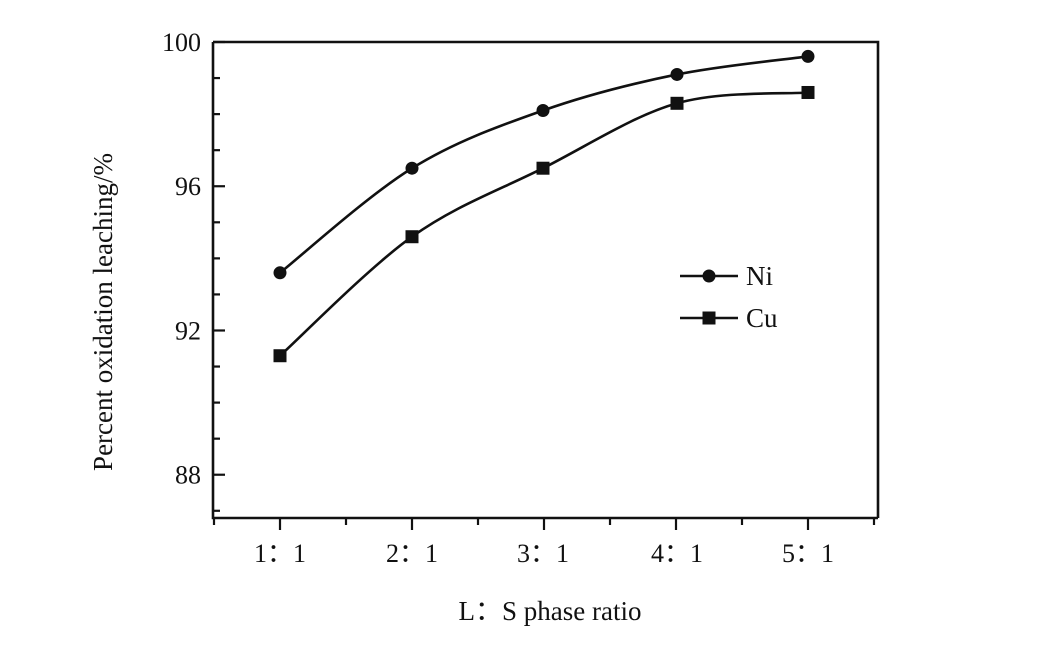 This screenshot has height=651, width=1055. Describe the element at coordinates (759, 276) in the screenshot. I see `legend-label-ni: Ni` at that location.